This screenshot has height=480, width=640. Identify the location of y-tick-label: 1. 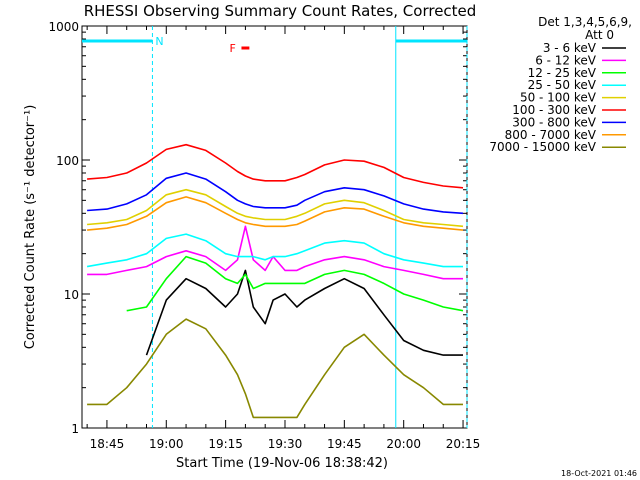
(75, 429).